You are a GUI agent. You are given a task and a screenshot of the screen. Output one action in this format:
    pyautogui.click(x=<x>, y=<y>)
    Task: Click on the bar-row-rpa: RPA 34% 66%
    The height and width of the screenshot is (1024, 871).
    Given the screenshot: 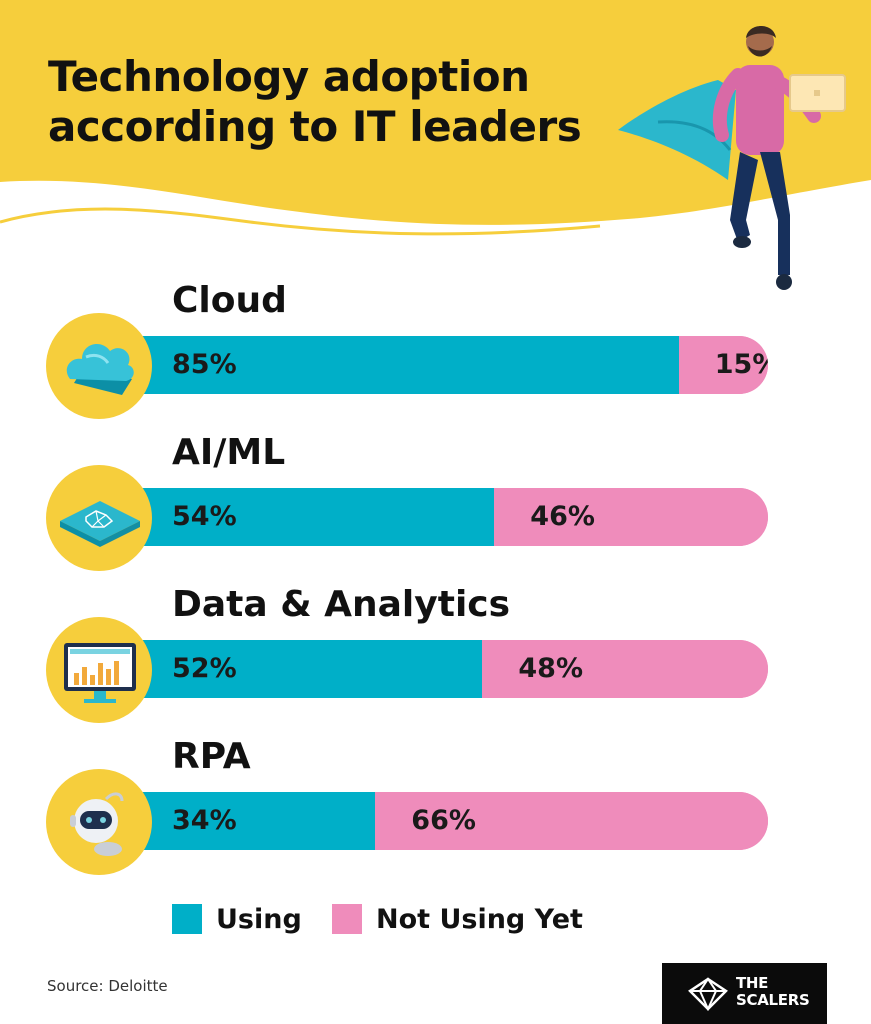 What is the action you would take?
    pyautogui.click(x=435, y=811)
    